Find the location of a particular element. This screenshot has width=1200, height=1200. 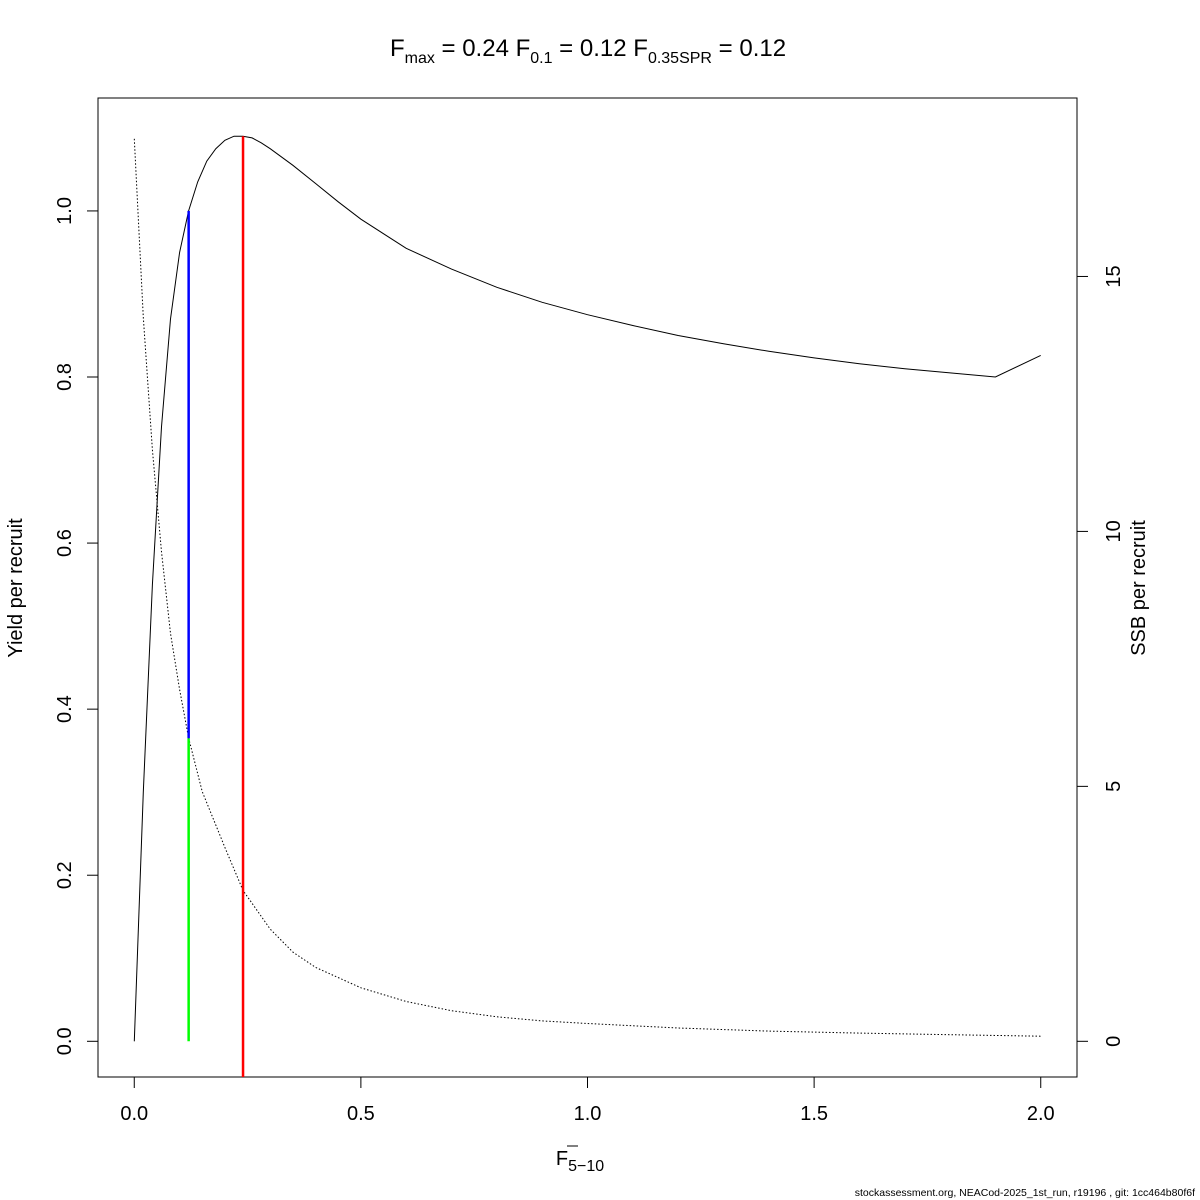

y-right-tick-label: 5 is located at coordinates (1114, 786).